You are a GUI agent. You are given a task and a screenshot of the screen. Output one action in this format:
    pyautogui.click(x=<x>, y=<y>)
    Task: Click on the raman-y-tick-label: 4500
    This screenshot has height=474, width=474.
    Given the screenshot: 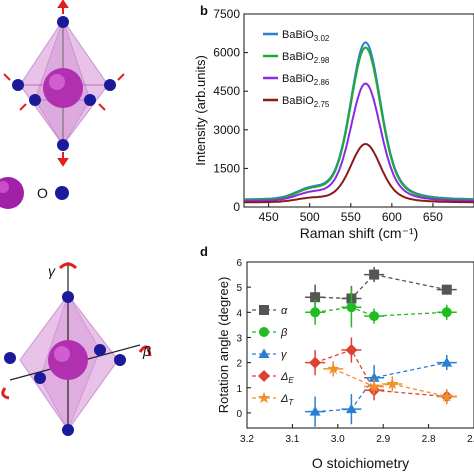 What is the action you would take?
    pyautogui.click(x=226, y=91)
    